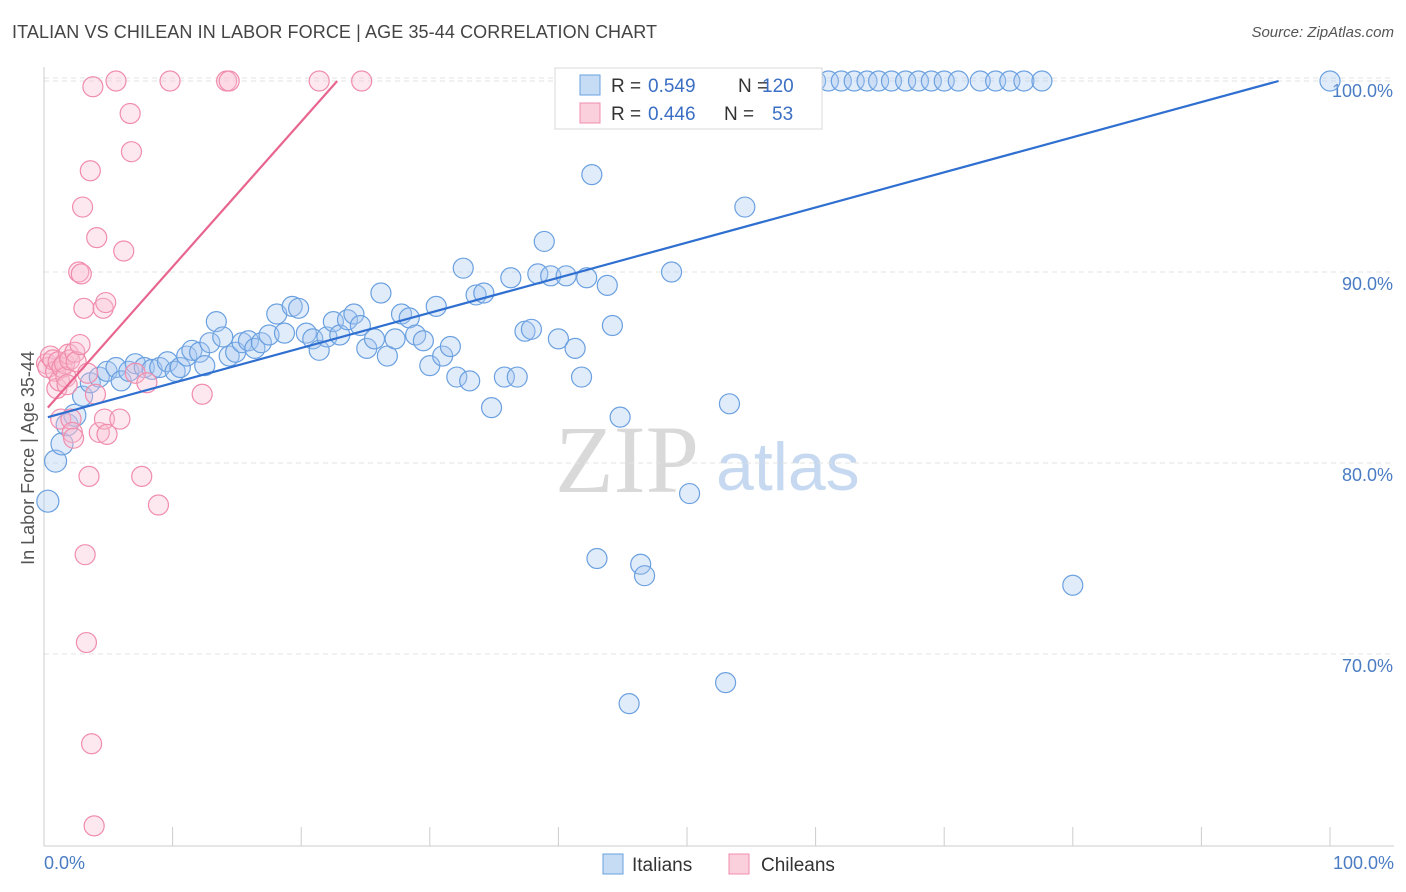  I want to click on y-axis-label: In Labor Force | Age 35-44, so click(28, 458).